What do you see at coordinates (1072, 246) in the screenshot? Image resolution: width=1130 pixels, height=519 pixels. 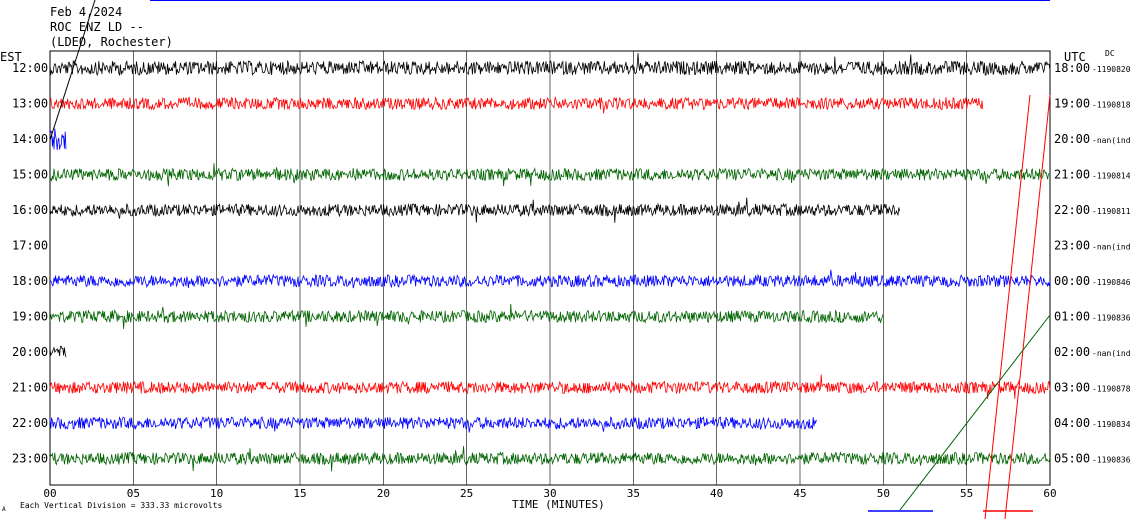 I see `utc-hour-label: 23:00` at bounding box center [1072, 246].